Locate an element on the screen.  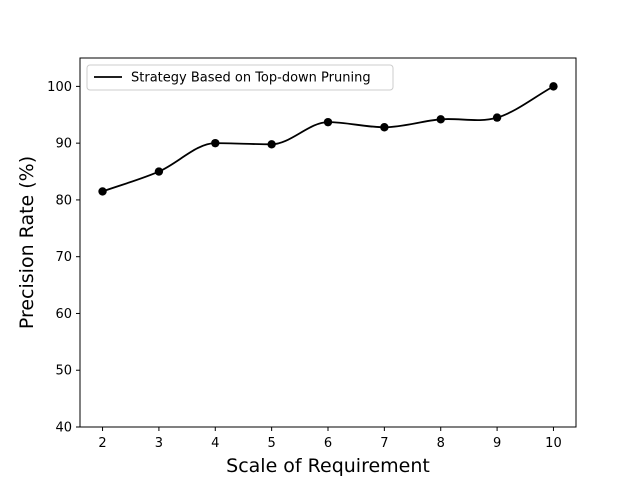
x-tick-label: 2 is located at coordinates (102, 443).